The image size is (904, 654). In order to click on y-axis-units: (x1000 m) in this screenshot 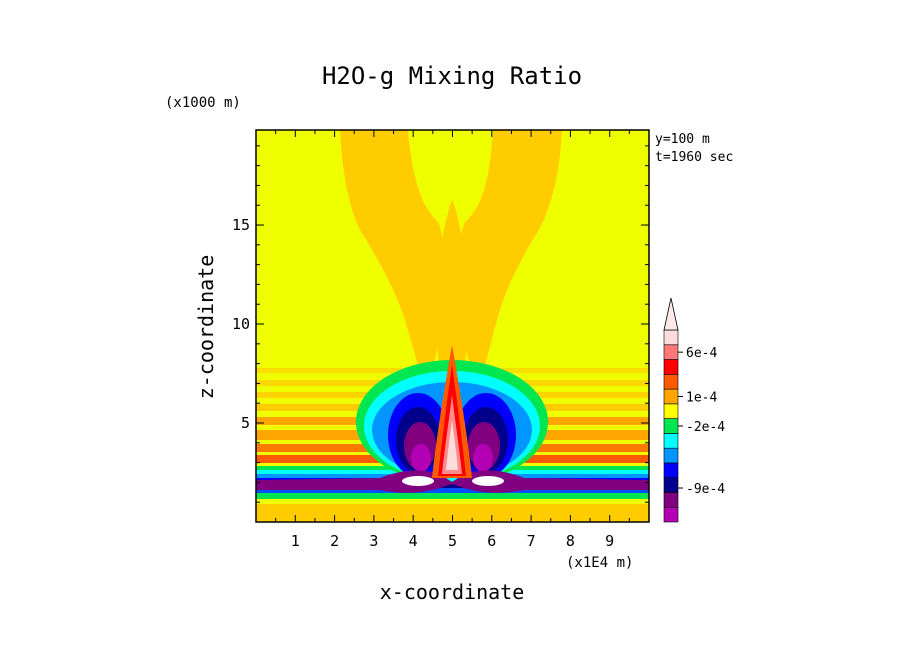, I will do `click(203, 103)`.